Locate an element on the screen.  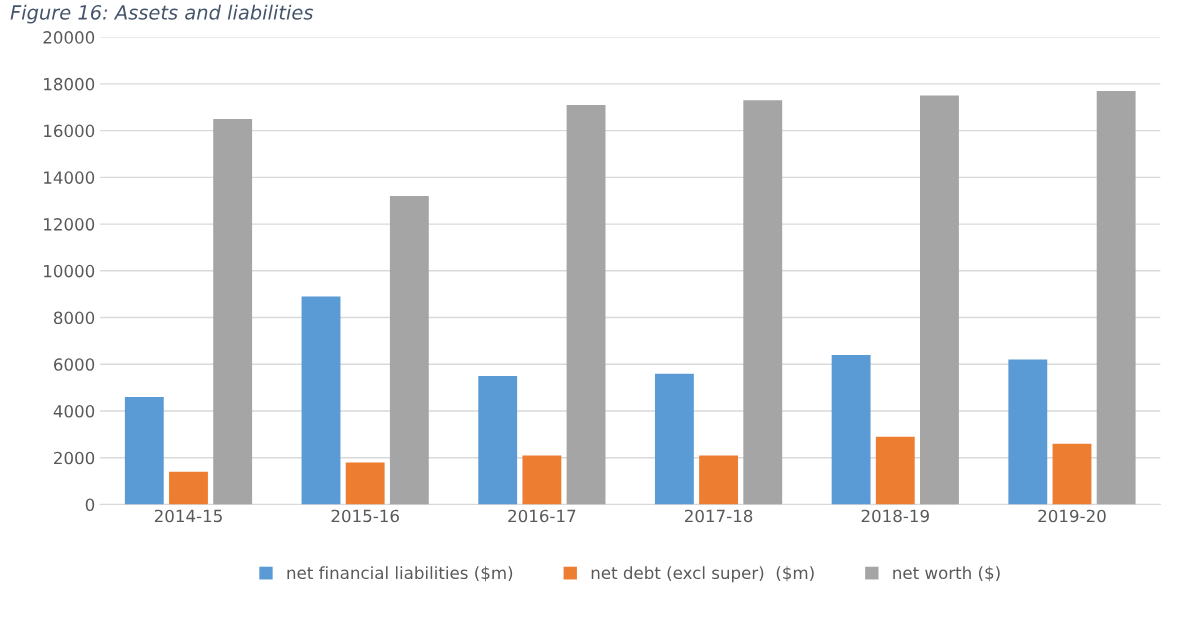
y-tick-label: 6000 is located at coordinates (74, 364).